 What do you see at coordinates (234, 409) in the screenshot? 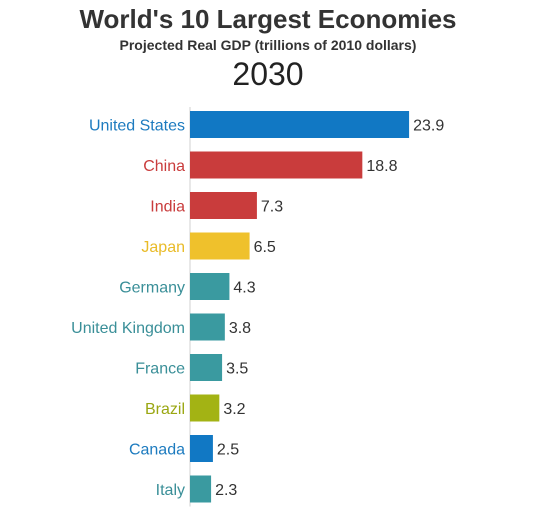
I see `value-label-brazil: 3.2` at bounding box center [234, 409].